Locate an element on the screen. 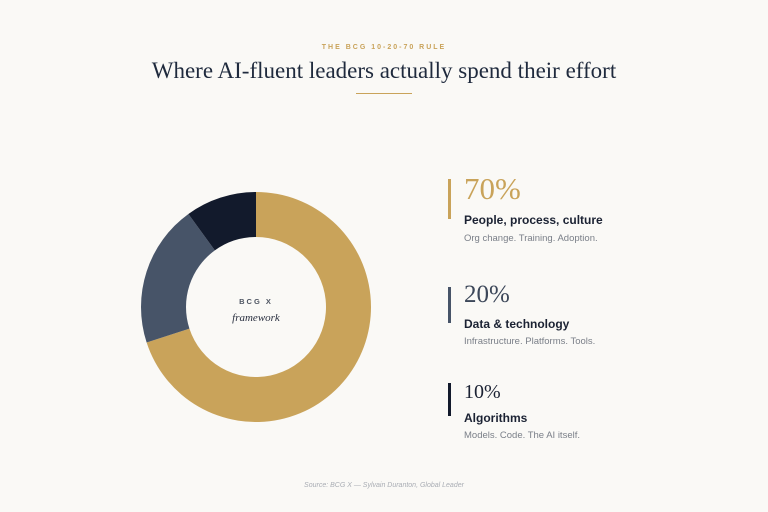 The height and width of the screenshot is (512, 768). legend-percent: 70% is located at coordinates (492, 188).